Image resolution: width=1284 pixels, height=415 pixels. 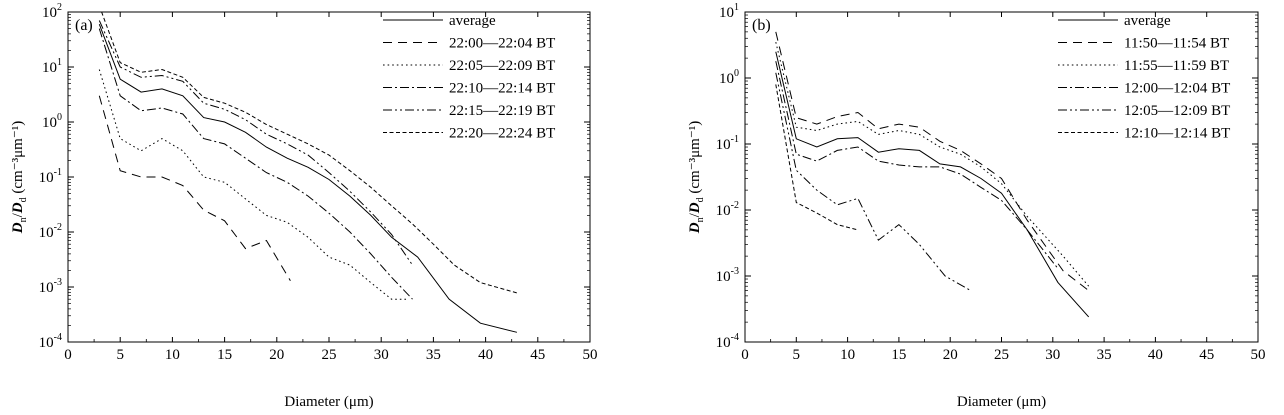 What do you see at coordinates (1177, 89) in the screenshot?
I see `legend-label: 12:00—12:04 BT` at bounding box center [1177, 89].